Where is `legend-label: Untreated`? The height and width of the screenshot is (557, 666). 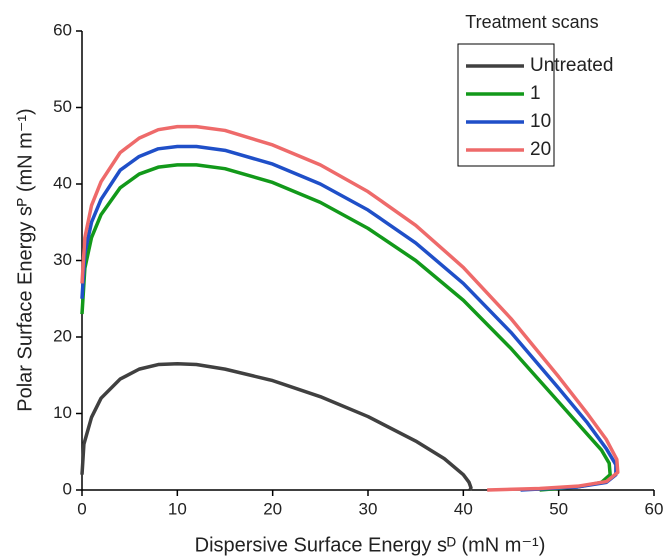 legend-label: Untreated is located at coordinates (571, 65).